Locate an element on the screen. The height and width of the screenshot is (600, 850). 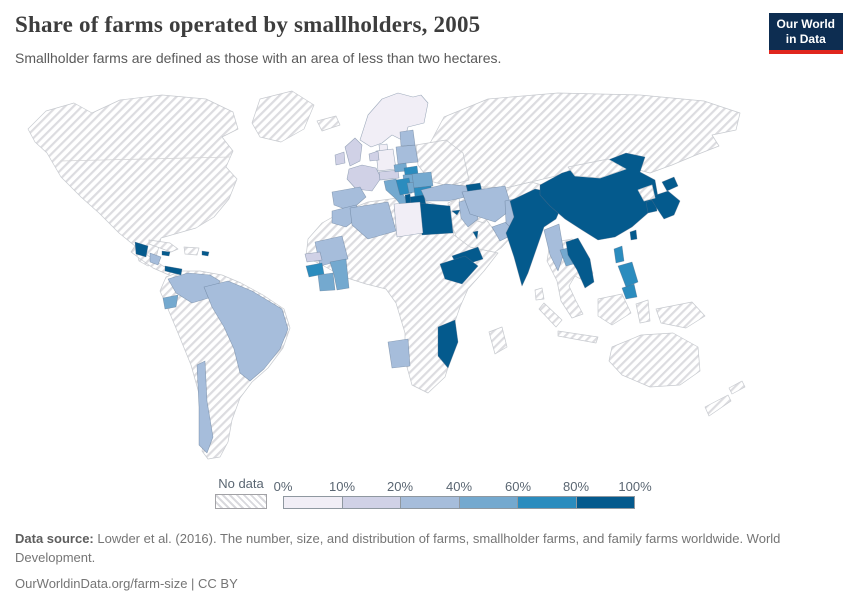
country-libya is located at coordinates (408, 219).